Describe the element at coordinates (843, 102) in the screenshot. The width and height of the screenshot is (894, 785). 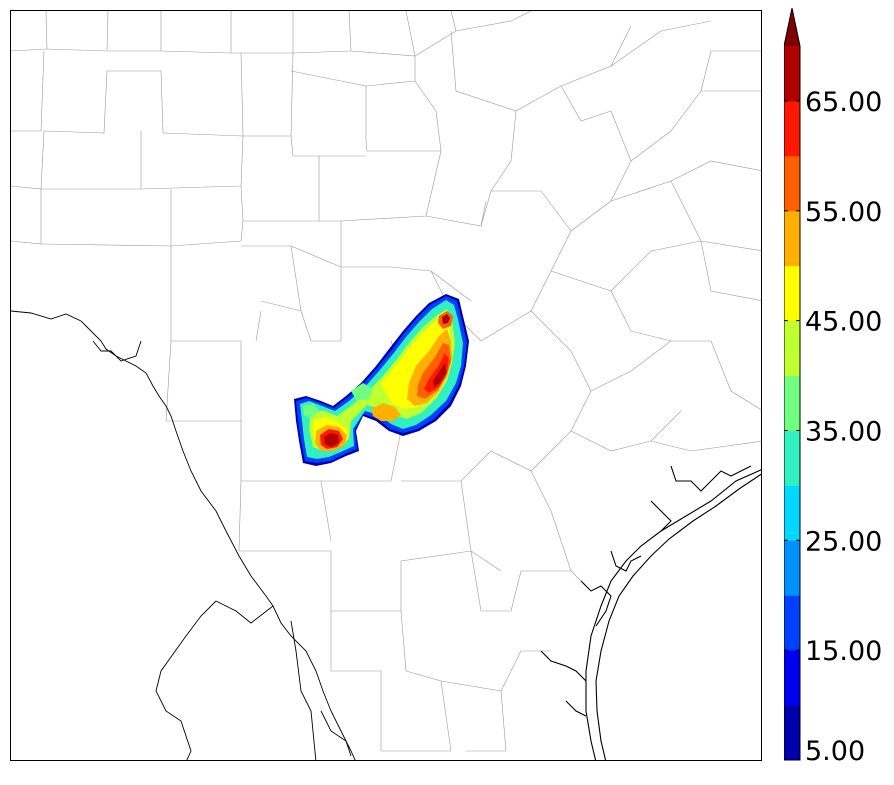
I see `colorbar-tick-label: 65.00` at that location.